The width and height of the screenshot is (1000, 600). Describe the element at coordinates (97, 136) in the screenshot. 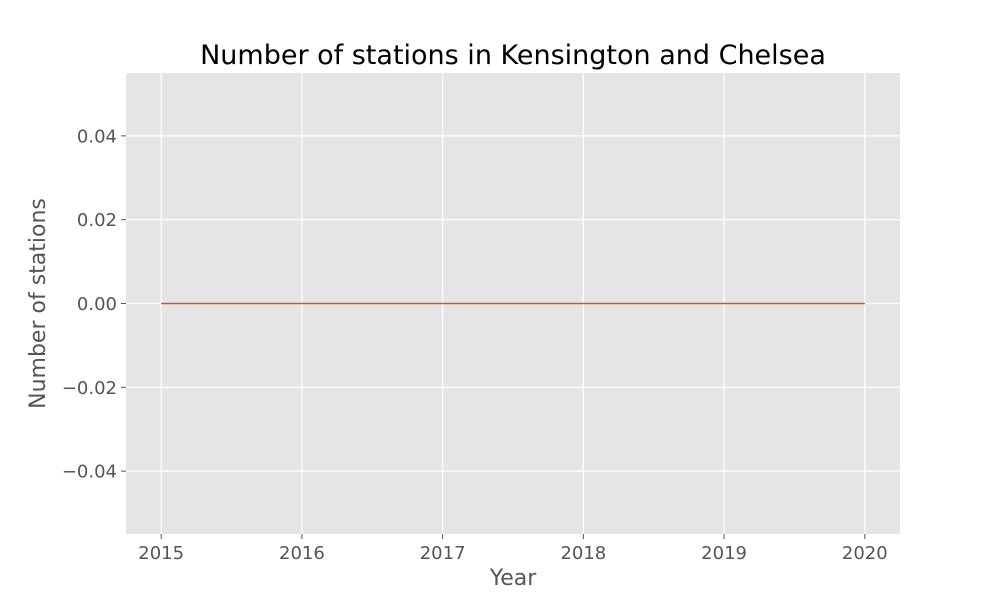

I see `y-tick-label: 0.04` at that location.